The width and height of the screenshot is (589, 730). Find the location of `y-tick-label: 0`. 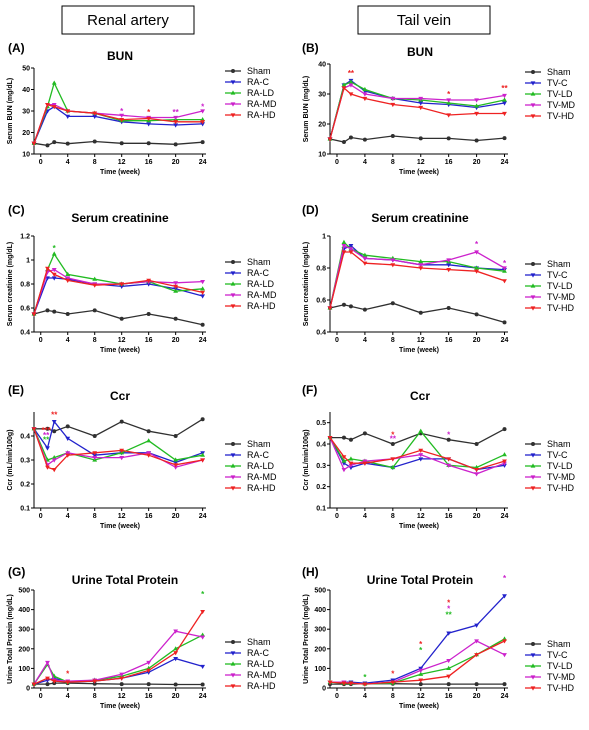

y-tick-label: 0 is located at coordinates (324, 689).